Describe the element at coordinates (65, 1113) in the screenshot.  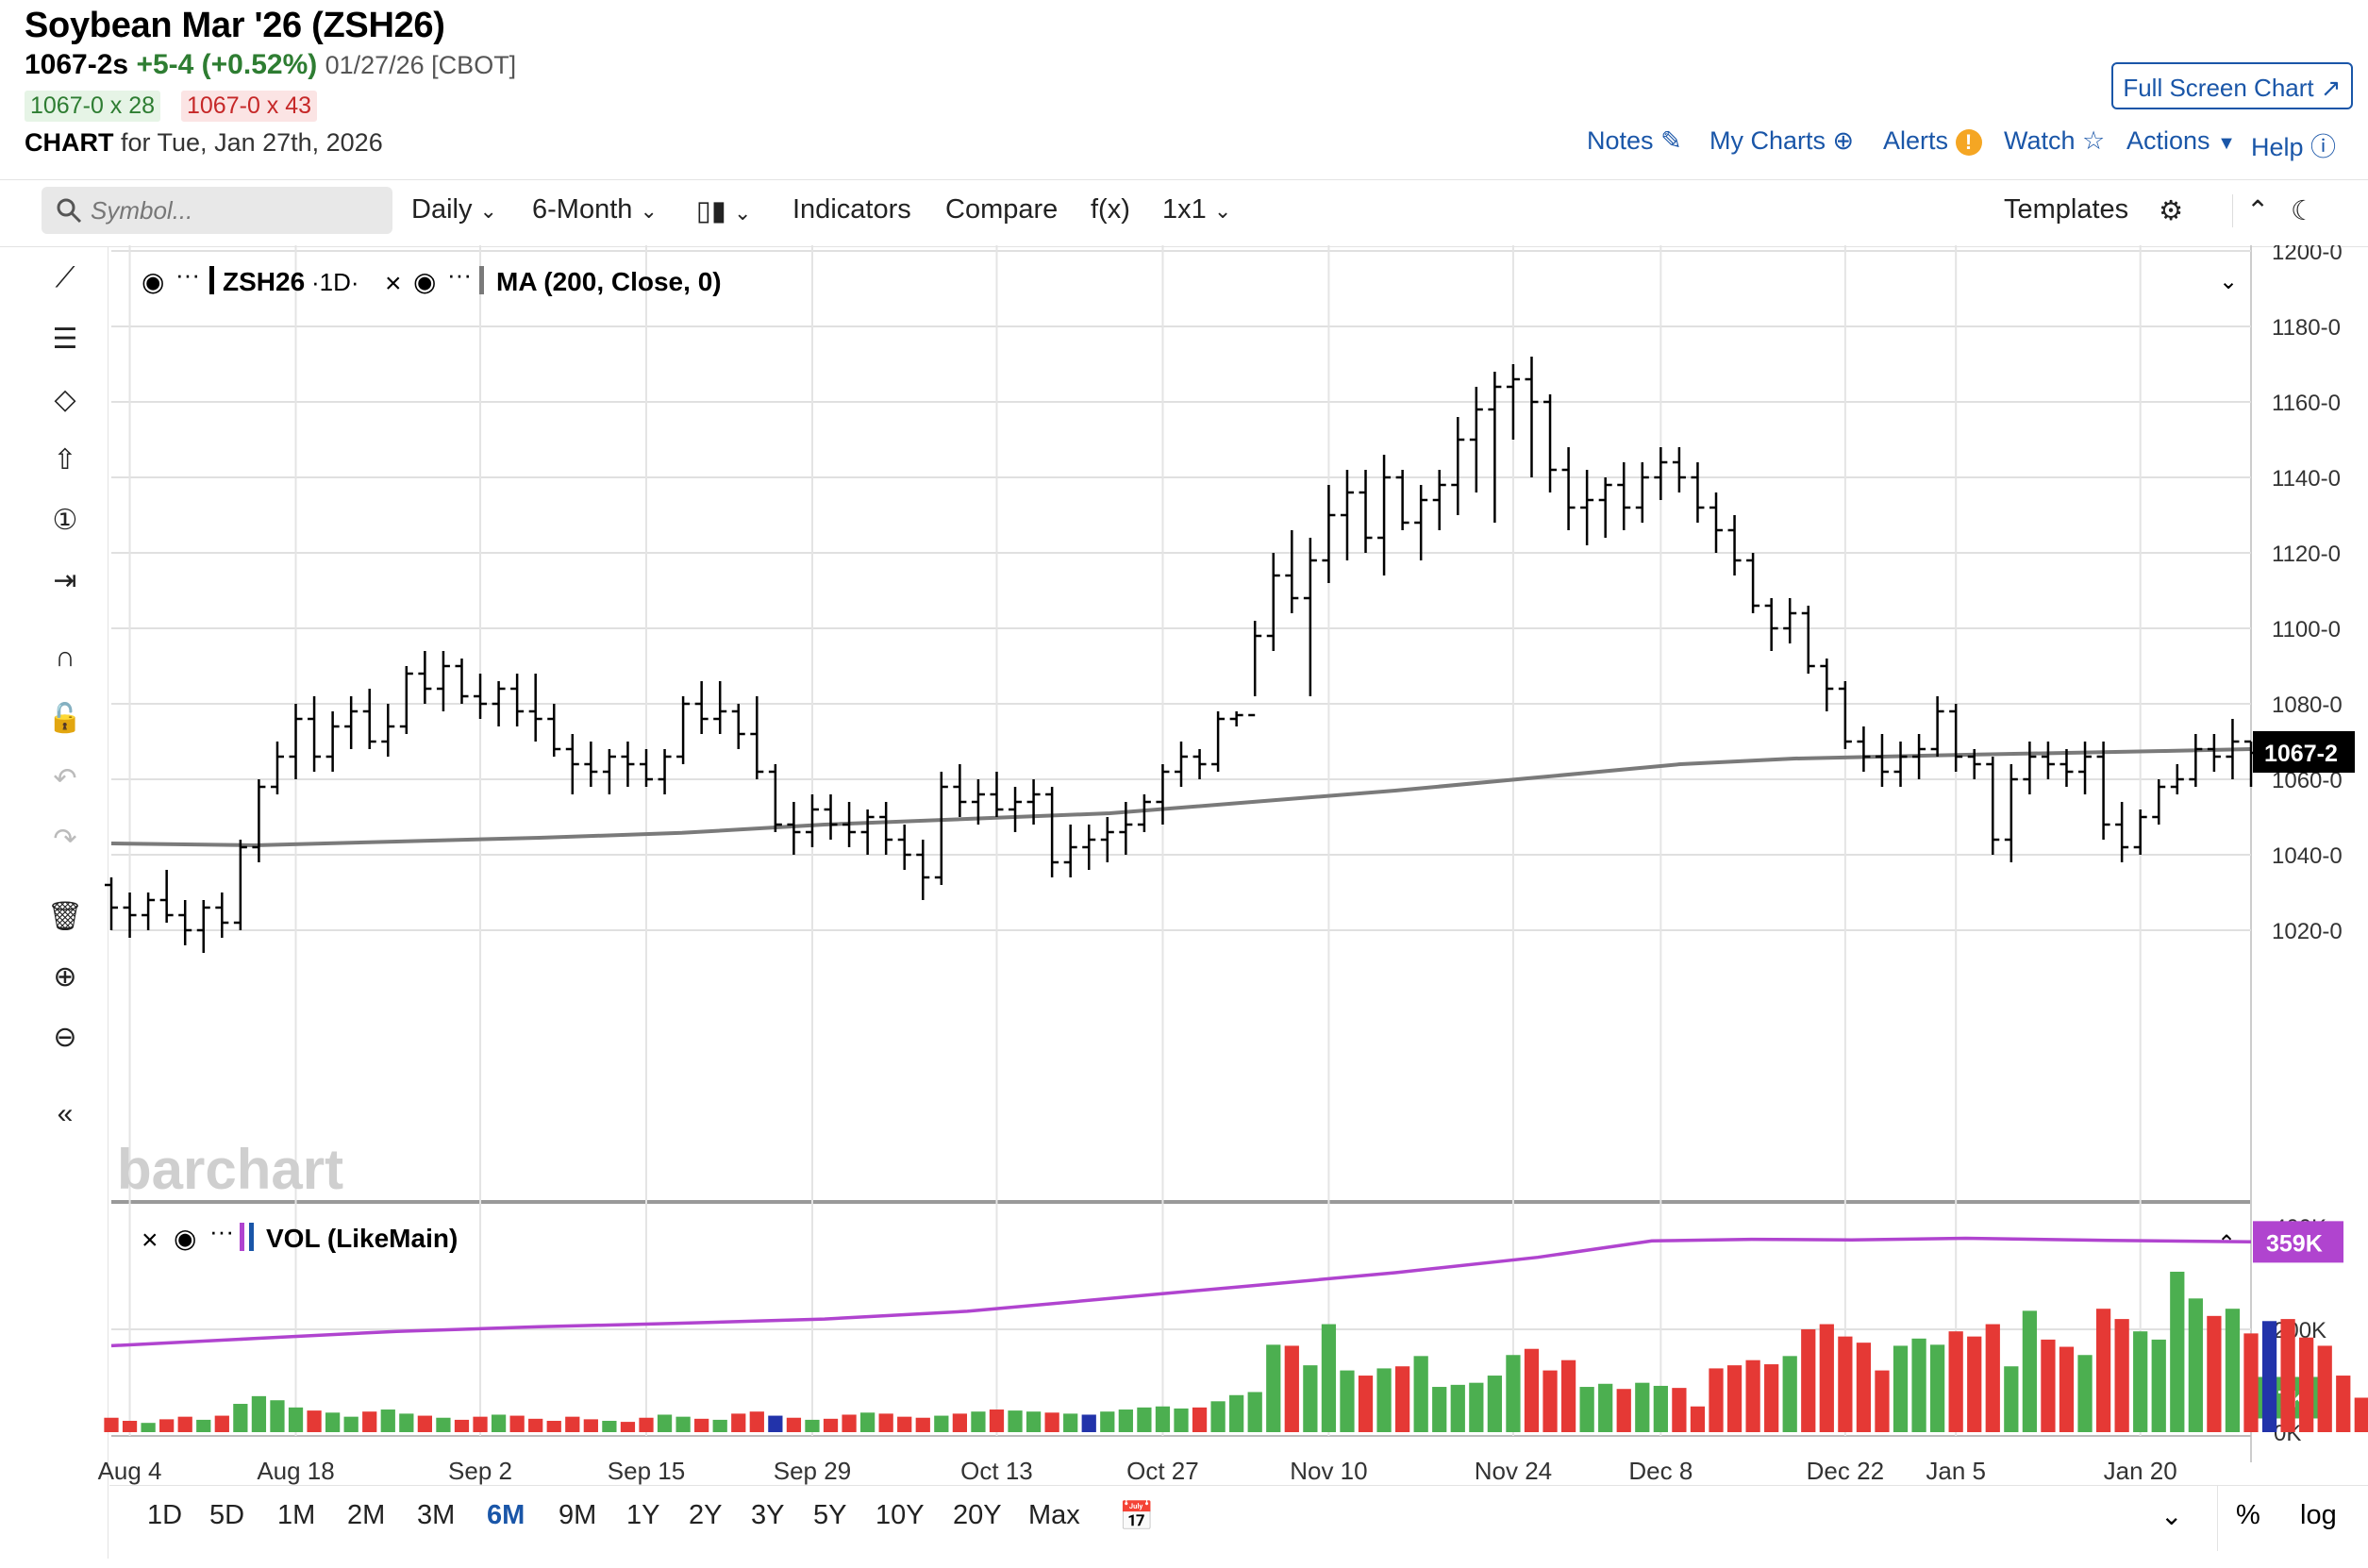
I see `collapse-sidebar-icon: «` at that location.